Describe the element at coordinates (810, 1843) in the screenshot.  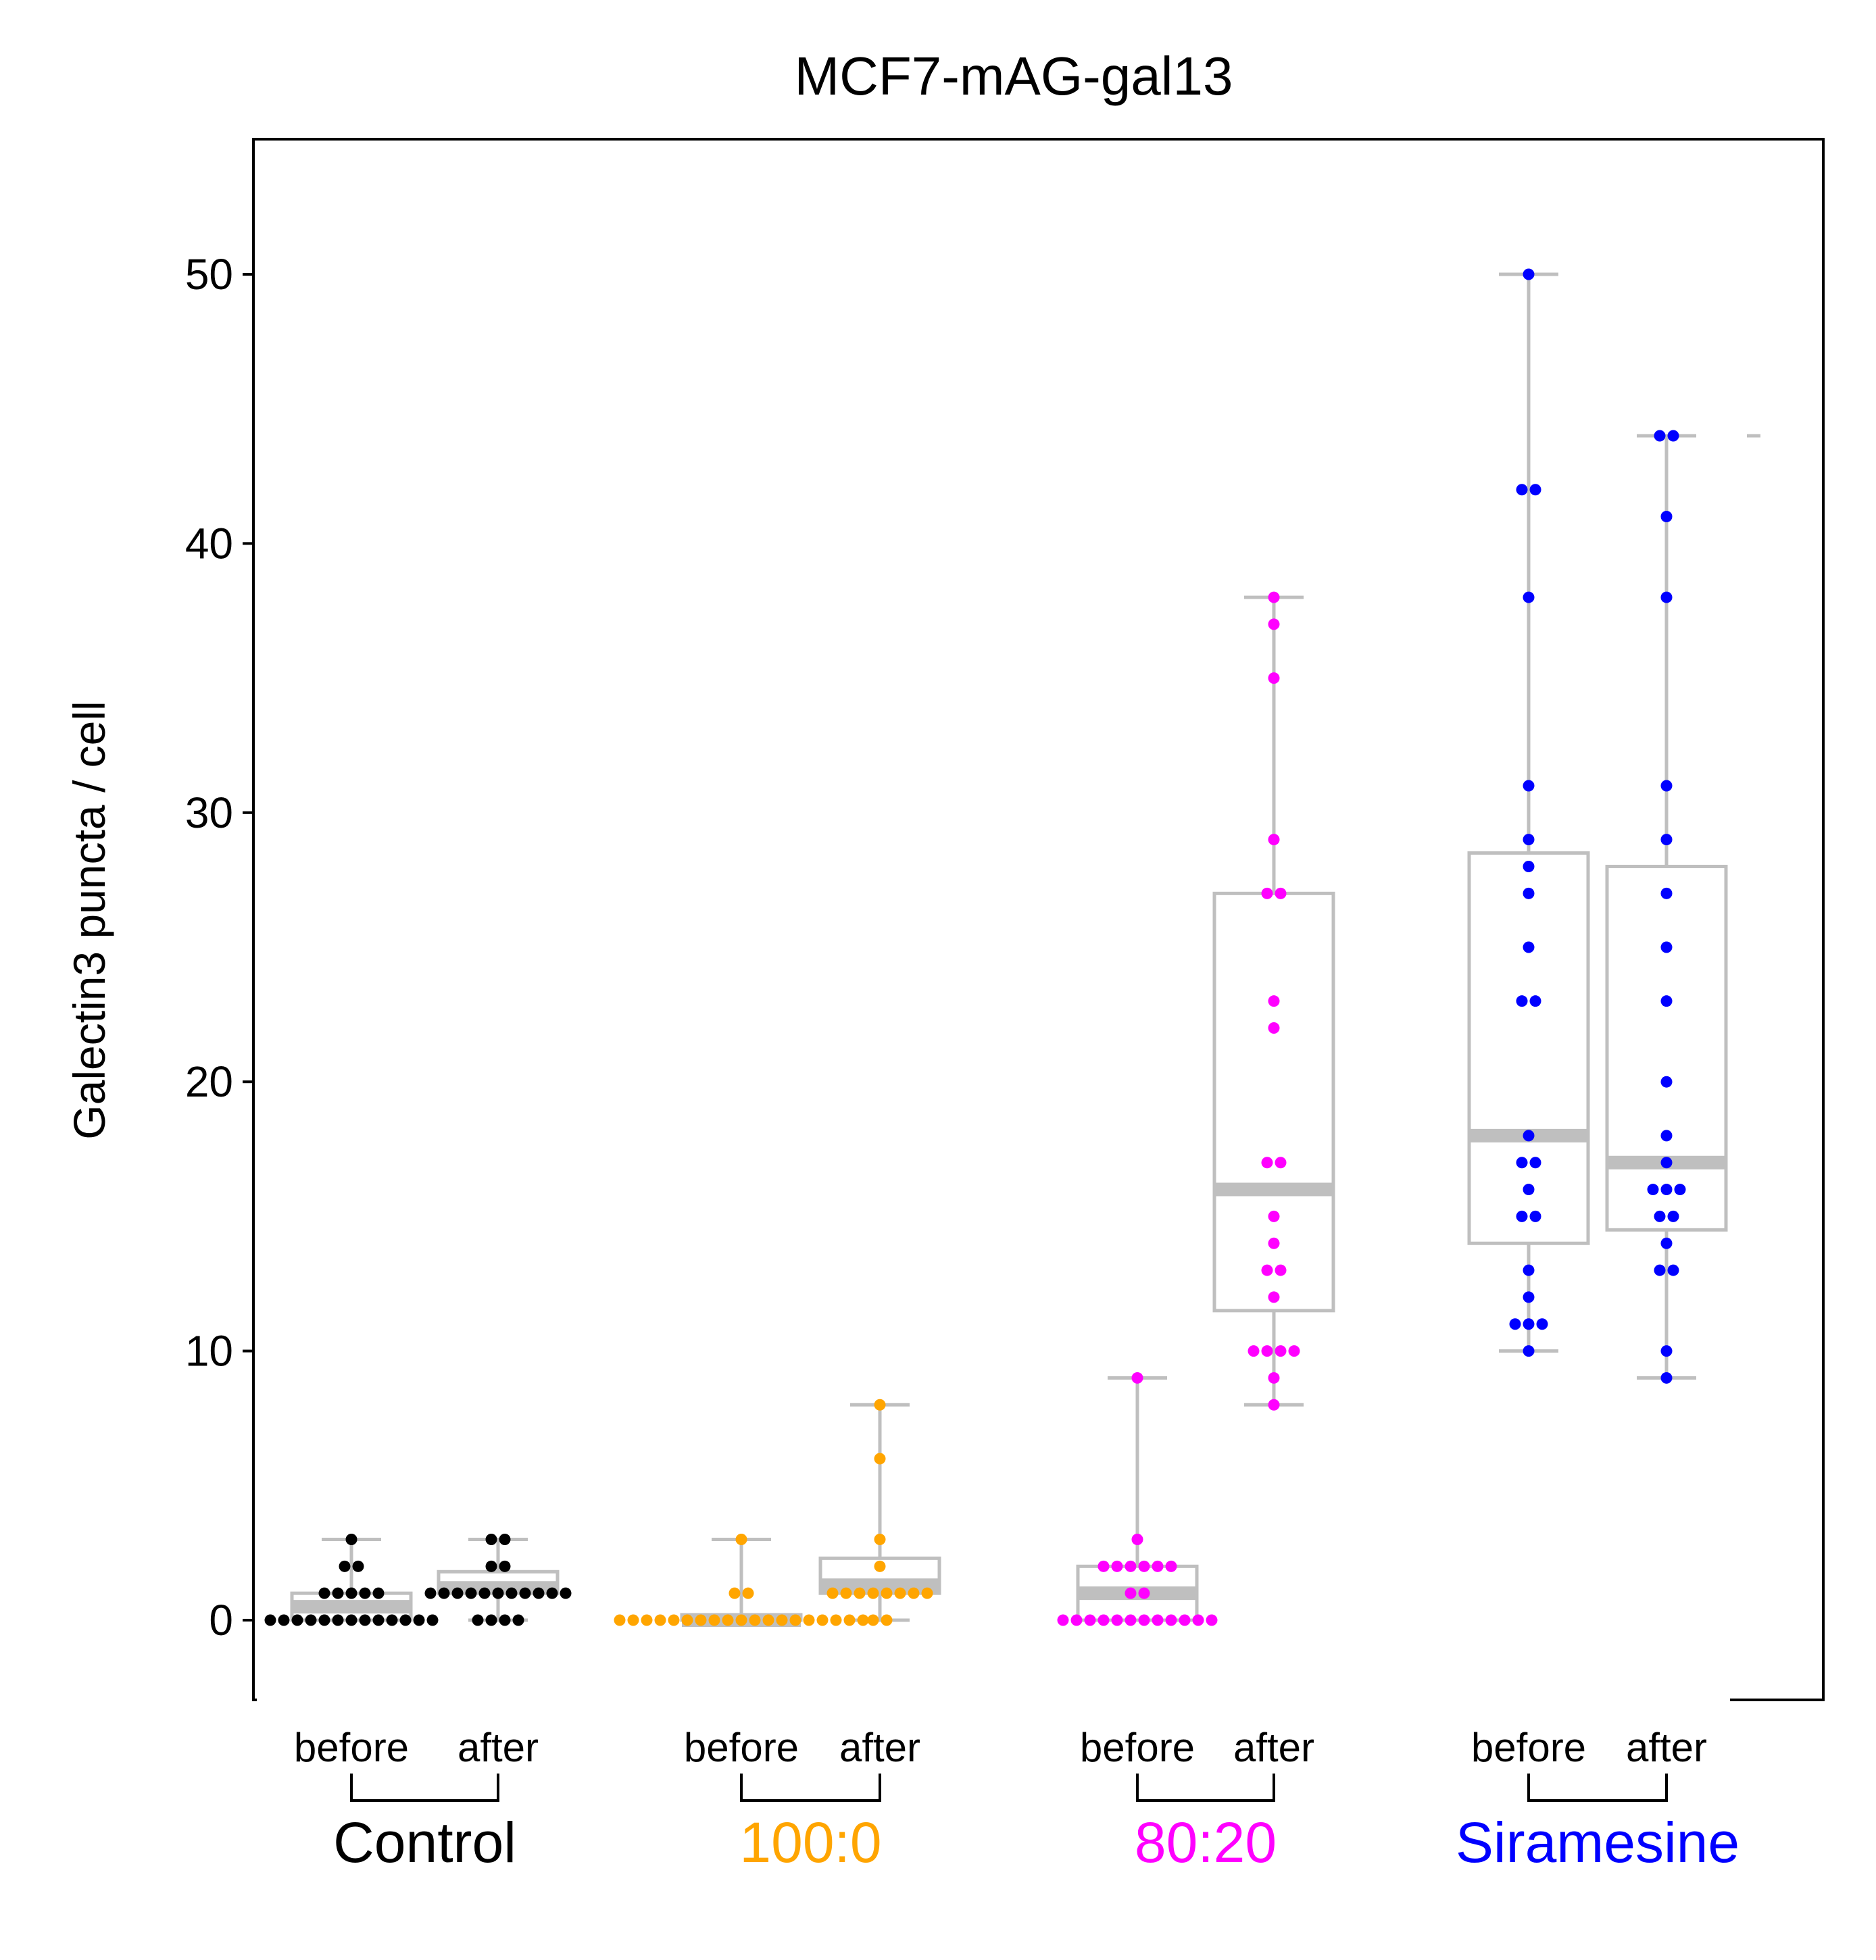
I see `group-label: 100:0` at that location.